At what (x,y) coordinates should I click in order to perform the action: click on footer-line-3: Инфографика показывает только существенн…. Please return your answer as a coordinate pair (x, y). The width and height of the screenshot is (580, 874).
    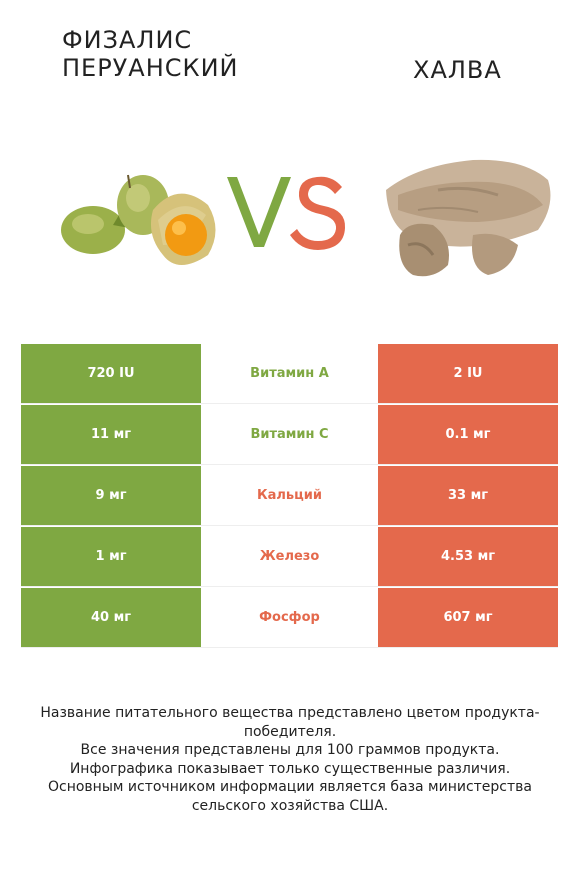
    Looking at the image, I should click on (290, 768).